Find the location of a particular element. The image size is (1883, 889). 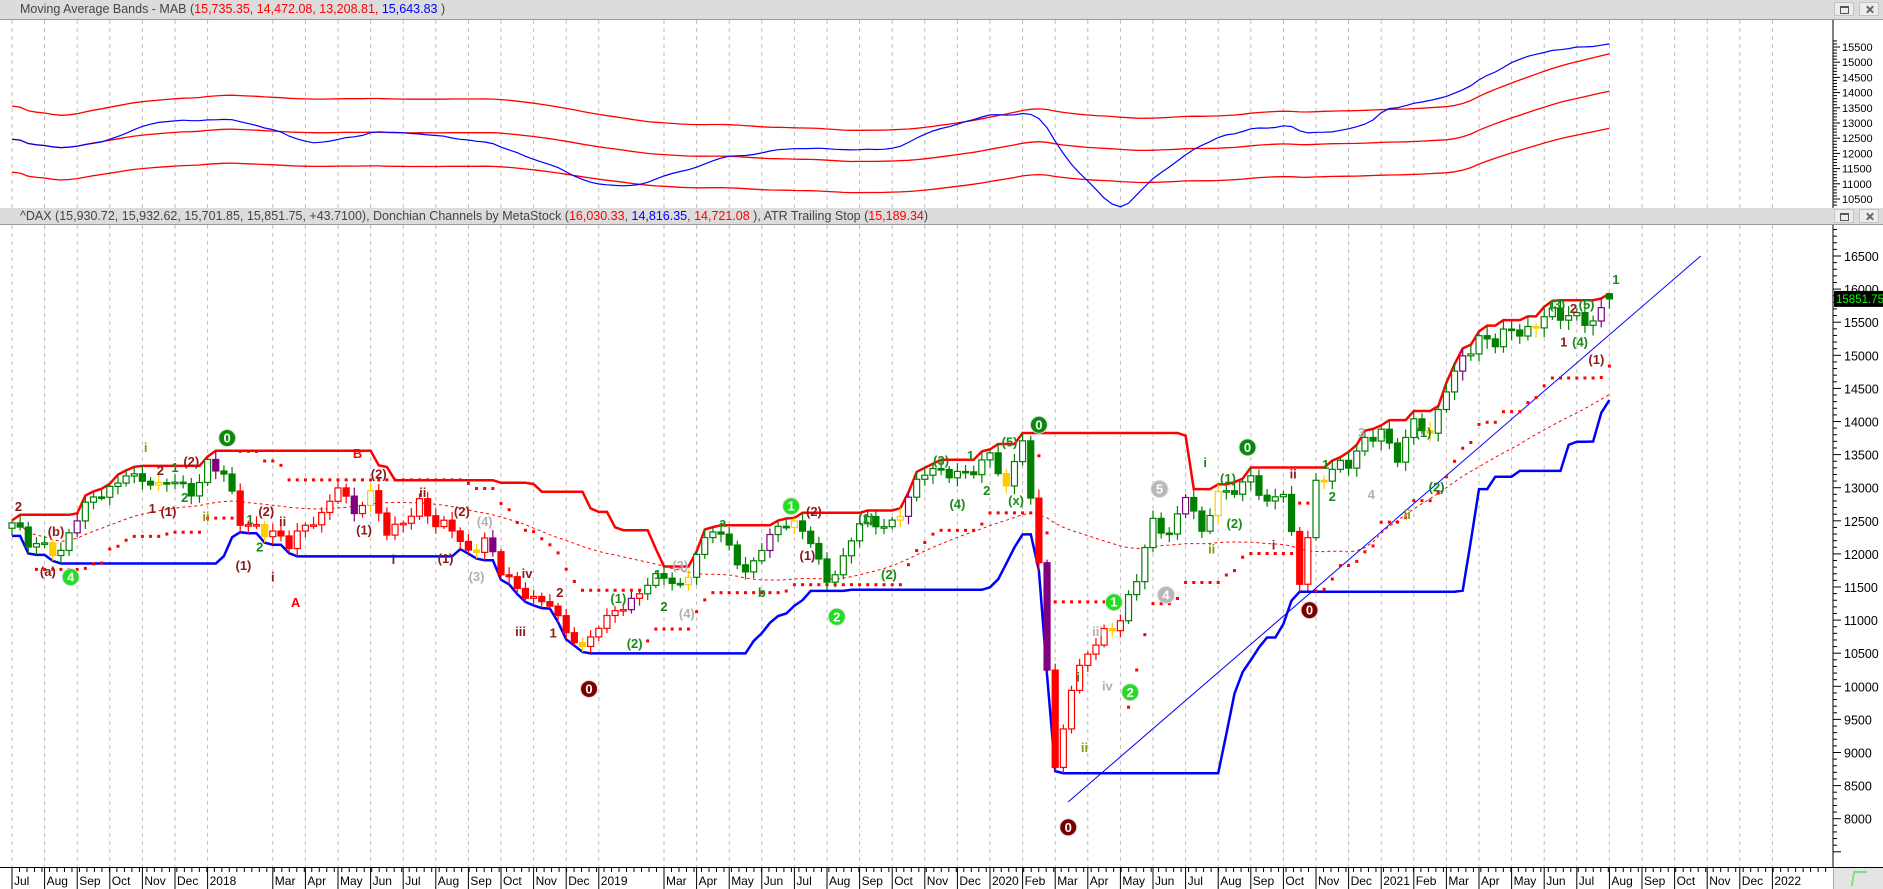

wave-label: 2 is located at coordinates (986, 490).